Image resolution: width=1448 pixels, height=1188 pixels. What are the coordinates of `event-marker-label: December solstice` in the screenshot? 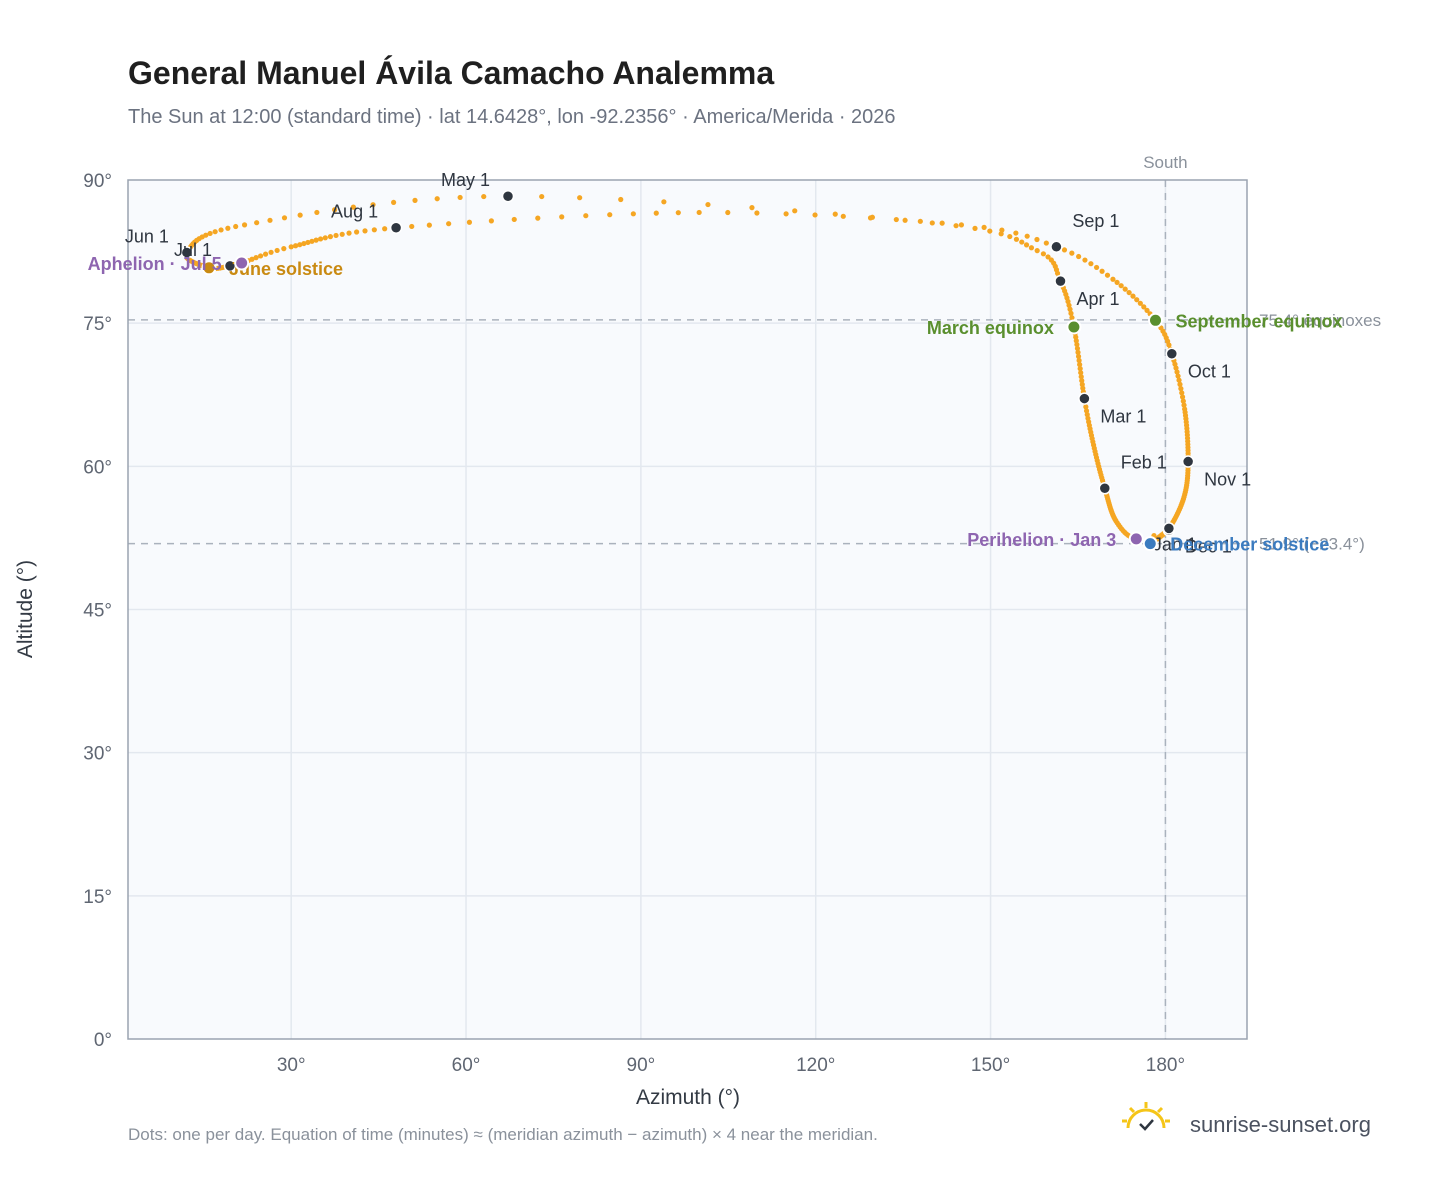 It's located at (1249, 545).